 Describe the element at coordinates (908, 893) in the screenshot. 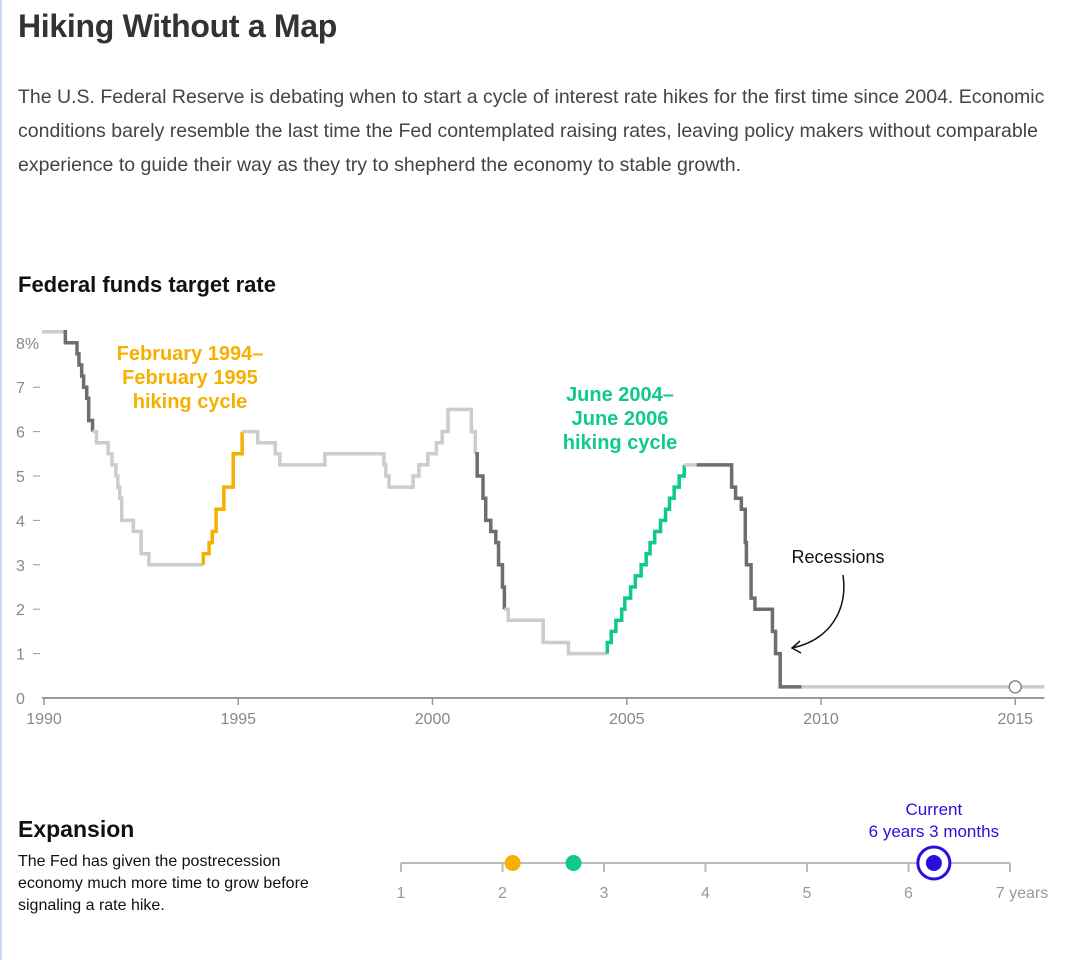

I see `expansion-tick-label: 6` at that location.